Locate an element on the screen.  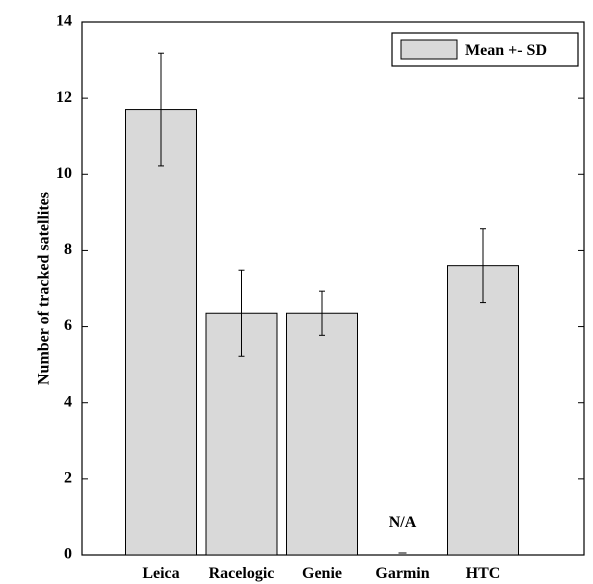
y-tick-label: 14 is located at coordinates (64, 21).